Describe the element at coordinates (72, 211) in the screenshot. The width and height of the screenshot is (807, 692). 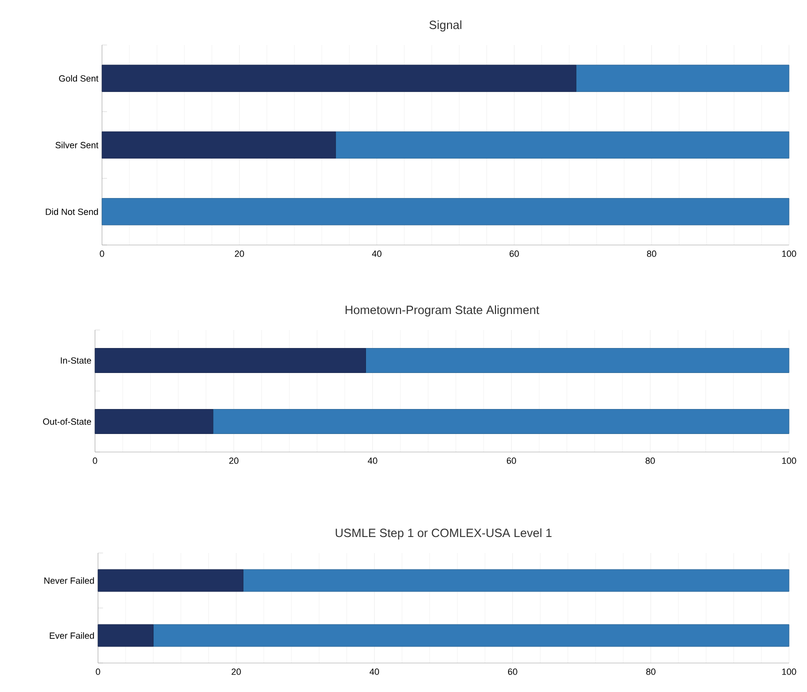
I see `y-tick-label: Did Not Send` at that location.